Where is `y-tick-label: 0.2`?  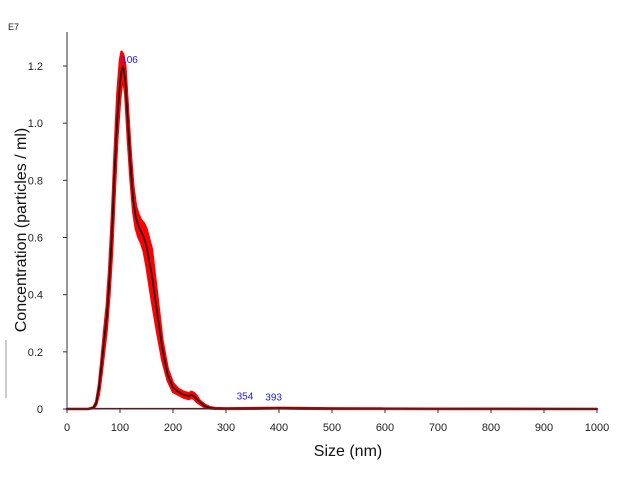 y-tick-label: 0.2 is located at coordinates (35, 353).